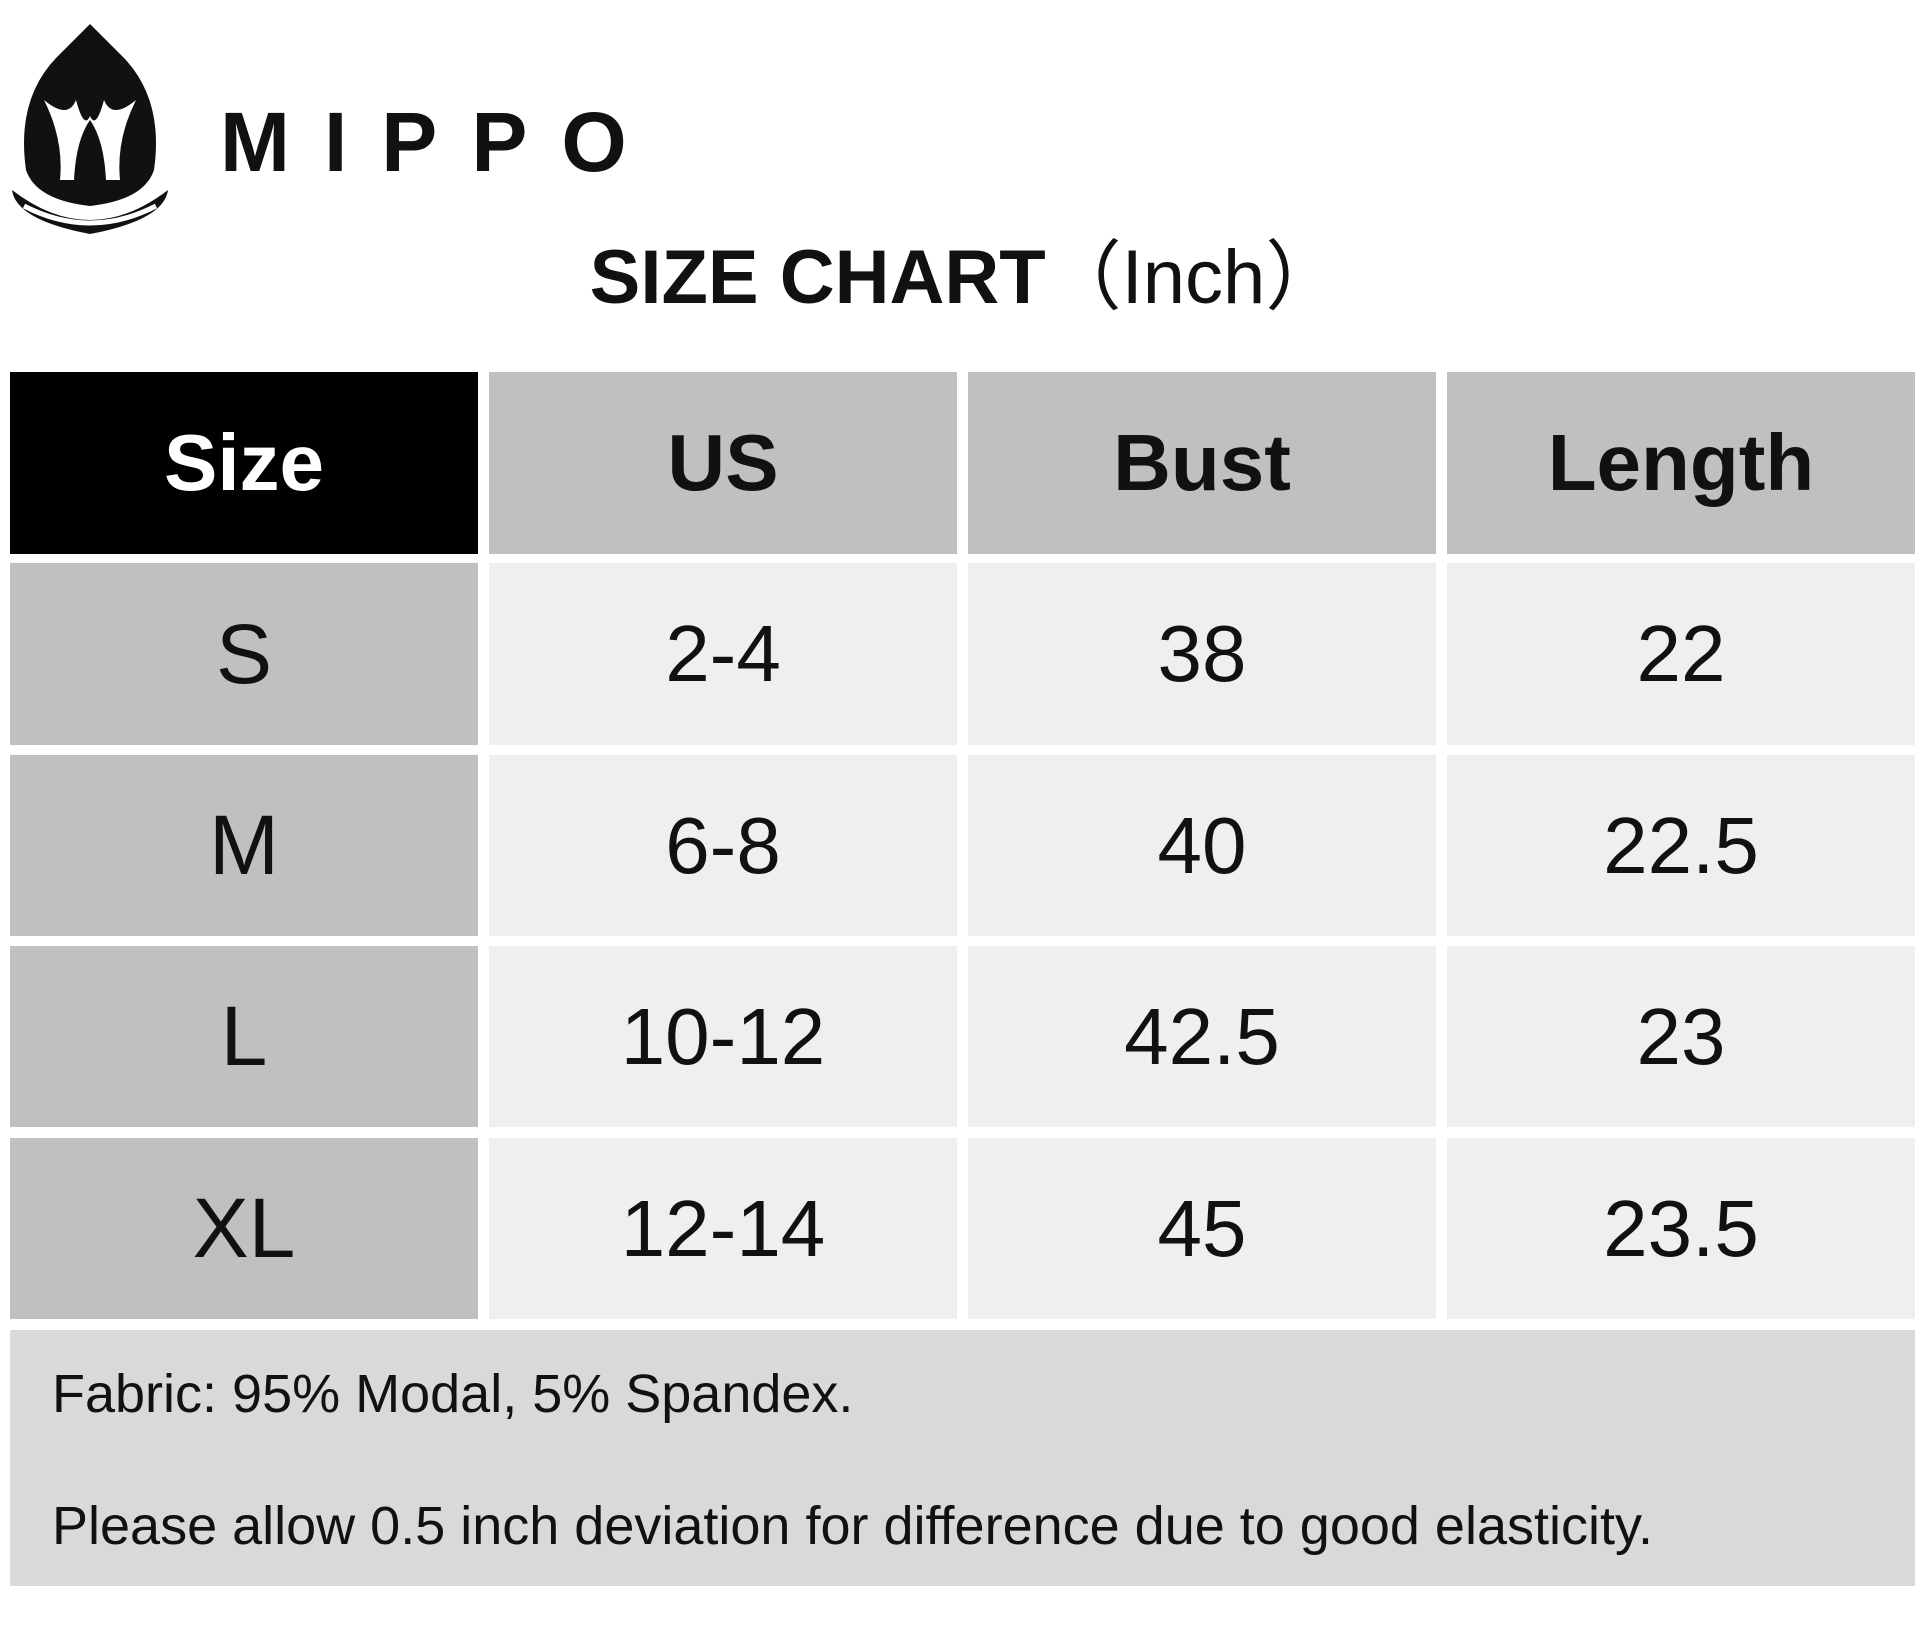 The height and width of the screenshot is (1628, 1931). What do you see at coordinates (1202, 463) in the screenshot?
I see `column-header: Bust` at bounding box center [1202, 463].